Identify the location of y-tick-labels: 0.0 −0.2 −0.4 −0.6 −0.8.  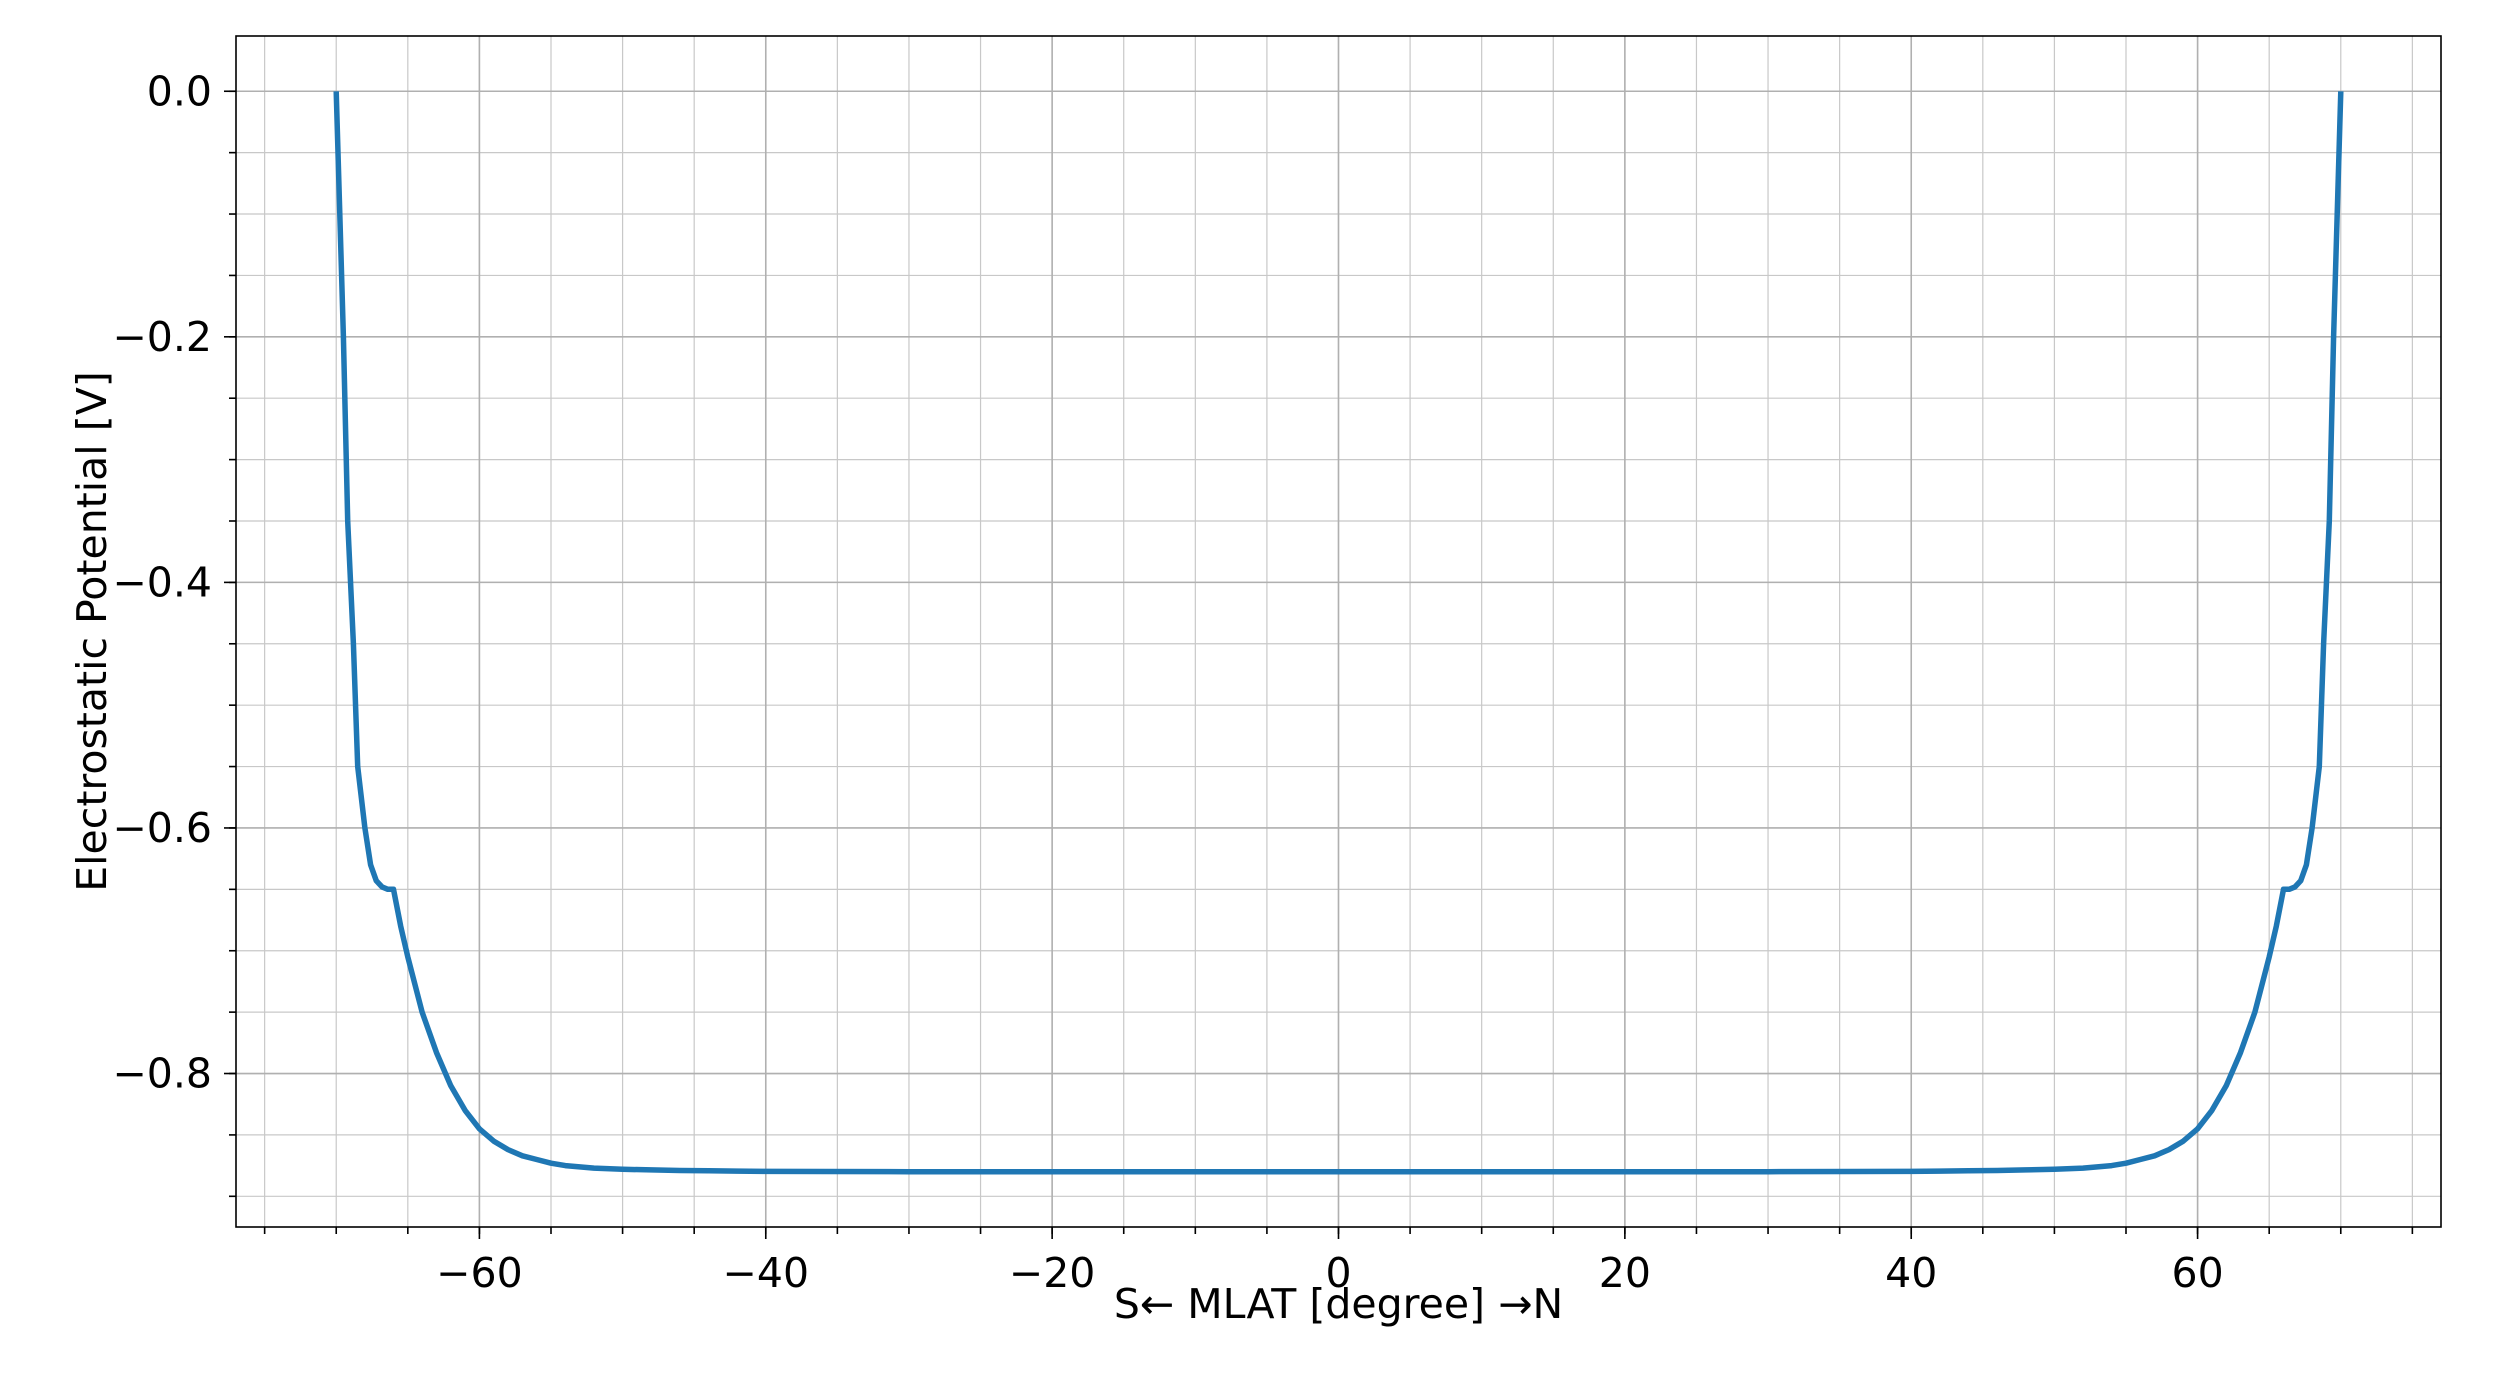
(162, 582).